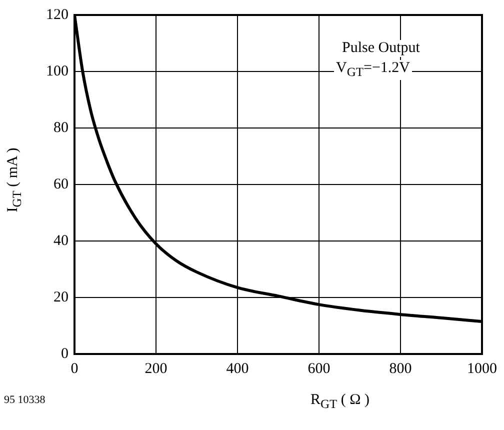 This screenshot has width=504, height=430. What do you see at coordinates (61, 240) in the screenshot?
I see `y-tick-label: 40` at bounding box center [61, 240].